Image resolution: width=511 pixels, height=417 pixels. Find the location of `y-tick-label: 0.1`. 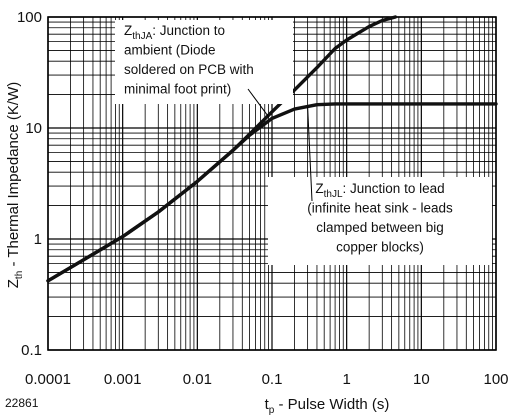

y-tick-label: 0.1 is located at coordinates (31, 350).